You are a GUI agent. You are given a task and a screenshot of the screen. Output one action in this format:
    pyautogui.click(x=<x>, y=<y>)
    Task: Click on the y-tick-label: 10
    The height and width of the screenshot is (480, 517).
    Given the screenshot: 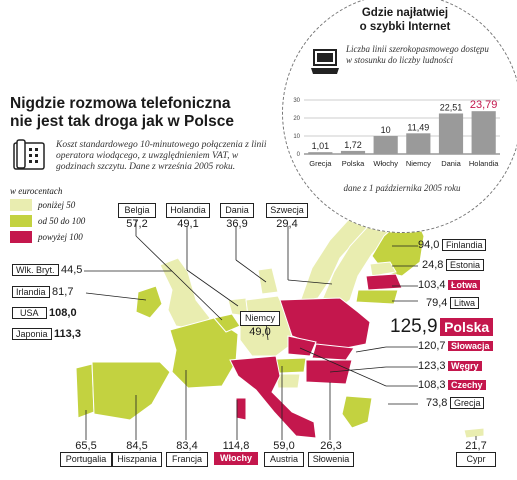 What is the action you would take?
    pyautogui.click(x=296, y=137)
    